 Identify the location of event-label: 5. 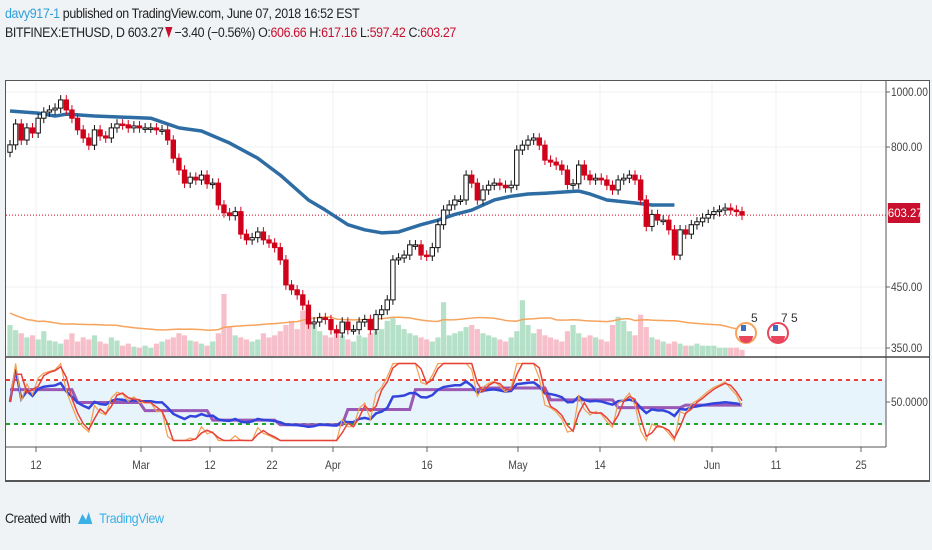
(754, 318).